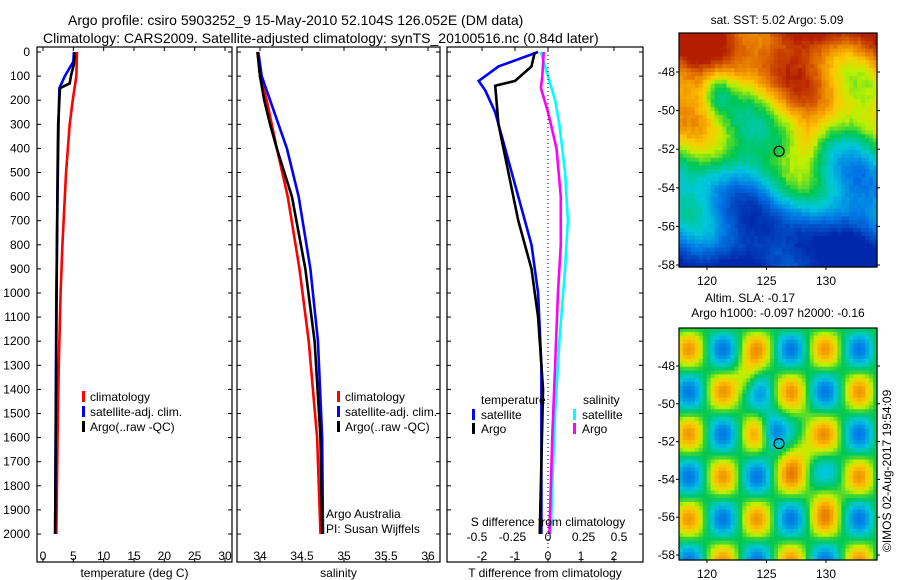 The width and height of the screenshot is (900, 580). I want to click on legend-label: Argo(..raw -QC), so click(387, 427).